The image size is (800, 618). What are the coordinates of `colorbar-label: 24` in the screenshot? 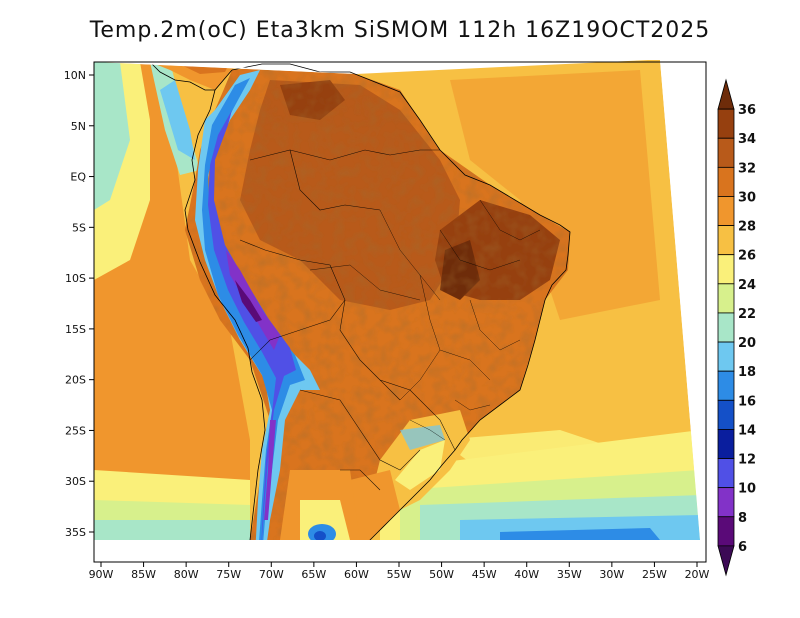 It's located at (747, 285).